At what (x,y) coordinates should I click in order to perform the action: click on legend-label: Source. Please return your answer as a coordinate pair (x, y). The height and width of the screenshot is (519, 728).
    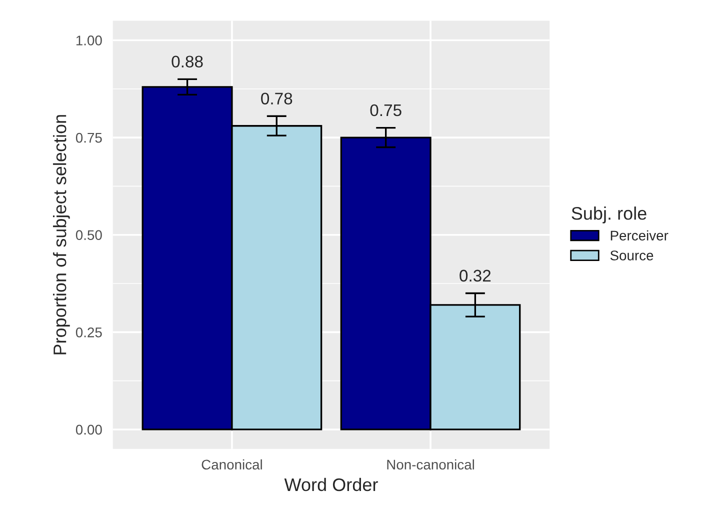
    Looking at the image, I should click on (632, 255).